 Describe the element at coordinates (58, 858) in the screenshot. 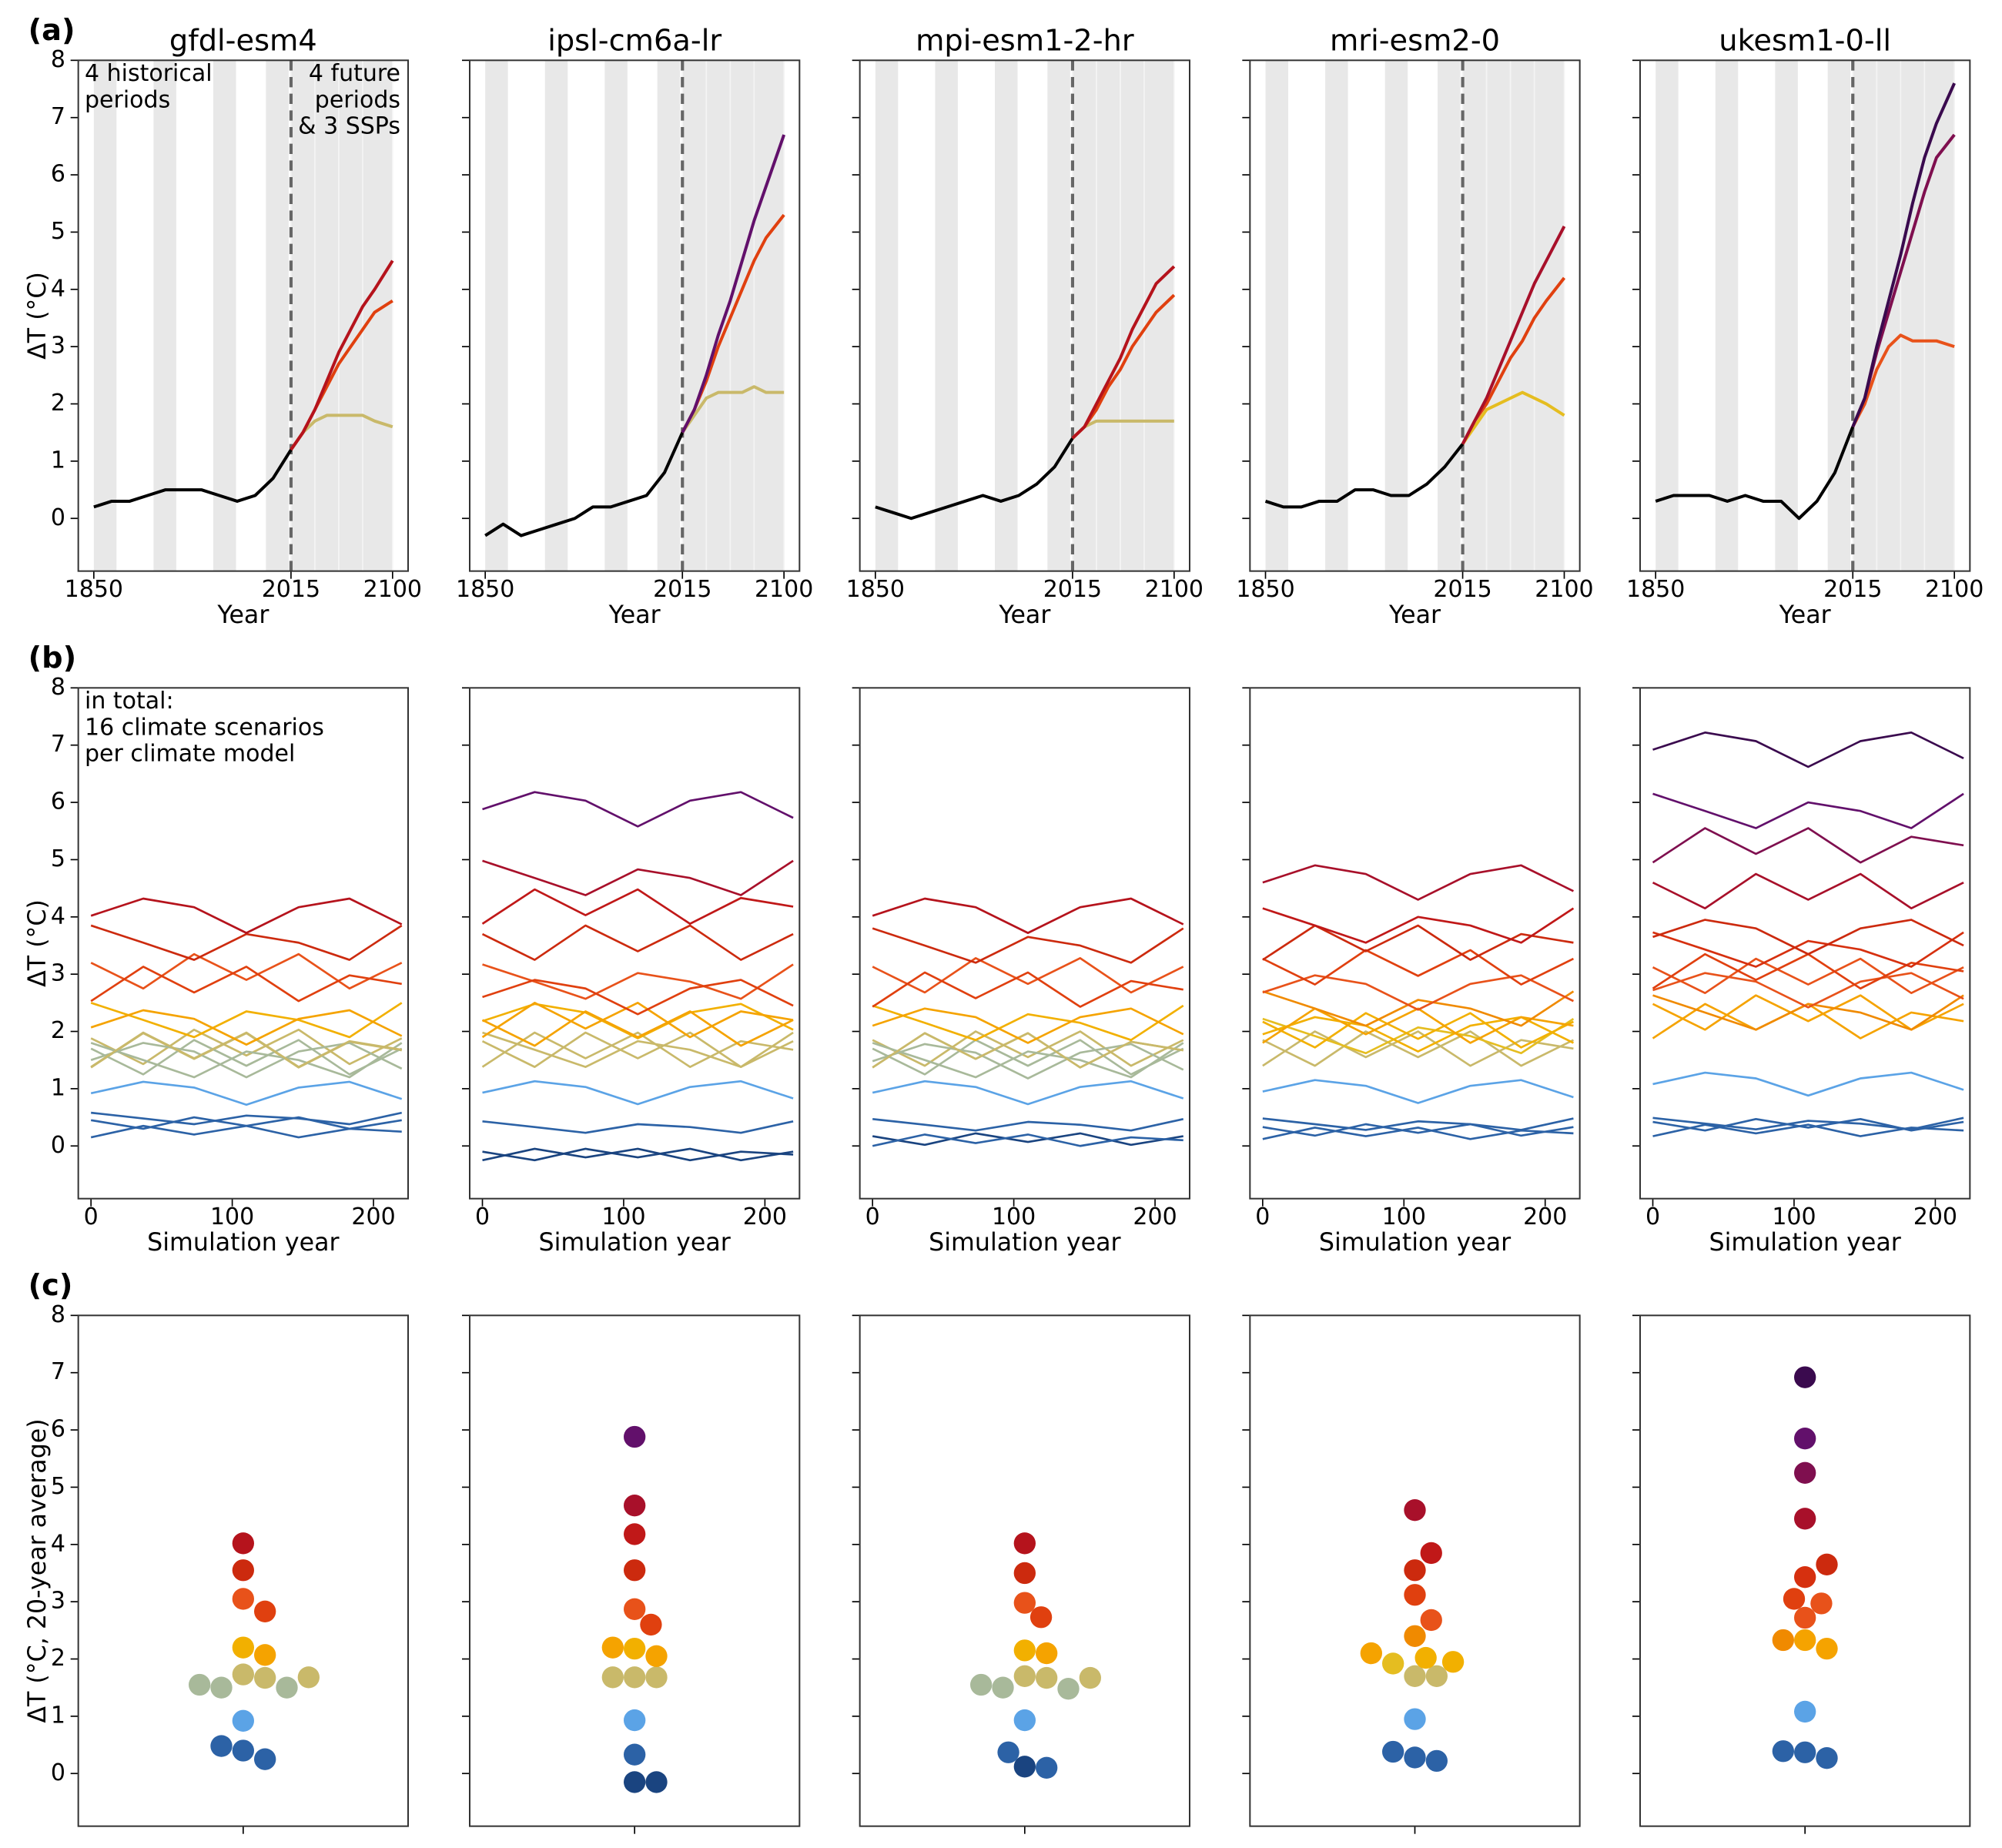

I see `y-tick-label: 5` at that location.